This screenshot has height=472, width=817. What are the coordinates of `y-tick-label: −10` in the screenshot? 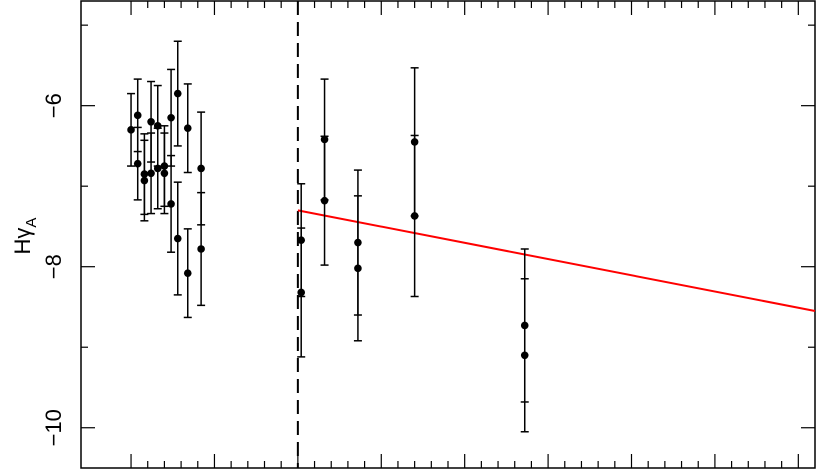 It's located at (53, 427).